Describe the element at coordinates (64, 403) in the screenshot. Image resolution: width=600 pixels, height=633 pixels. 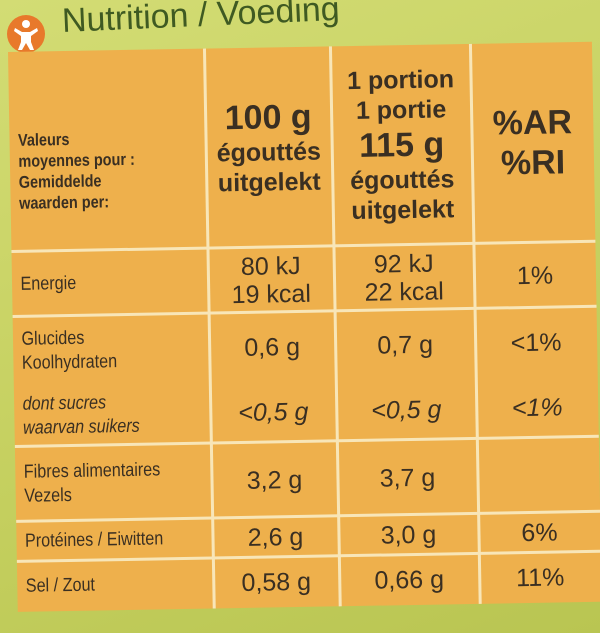
I see `label-text: dont sucres` at that location.